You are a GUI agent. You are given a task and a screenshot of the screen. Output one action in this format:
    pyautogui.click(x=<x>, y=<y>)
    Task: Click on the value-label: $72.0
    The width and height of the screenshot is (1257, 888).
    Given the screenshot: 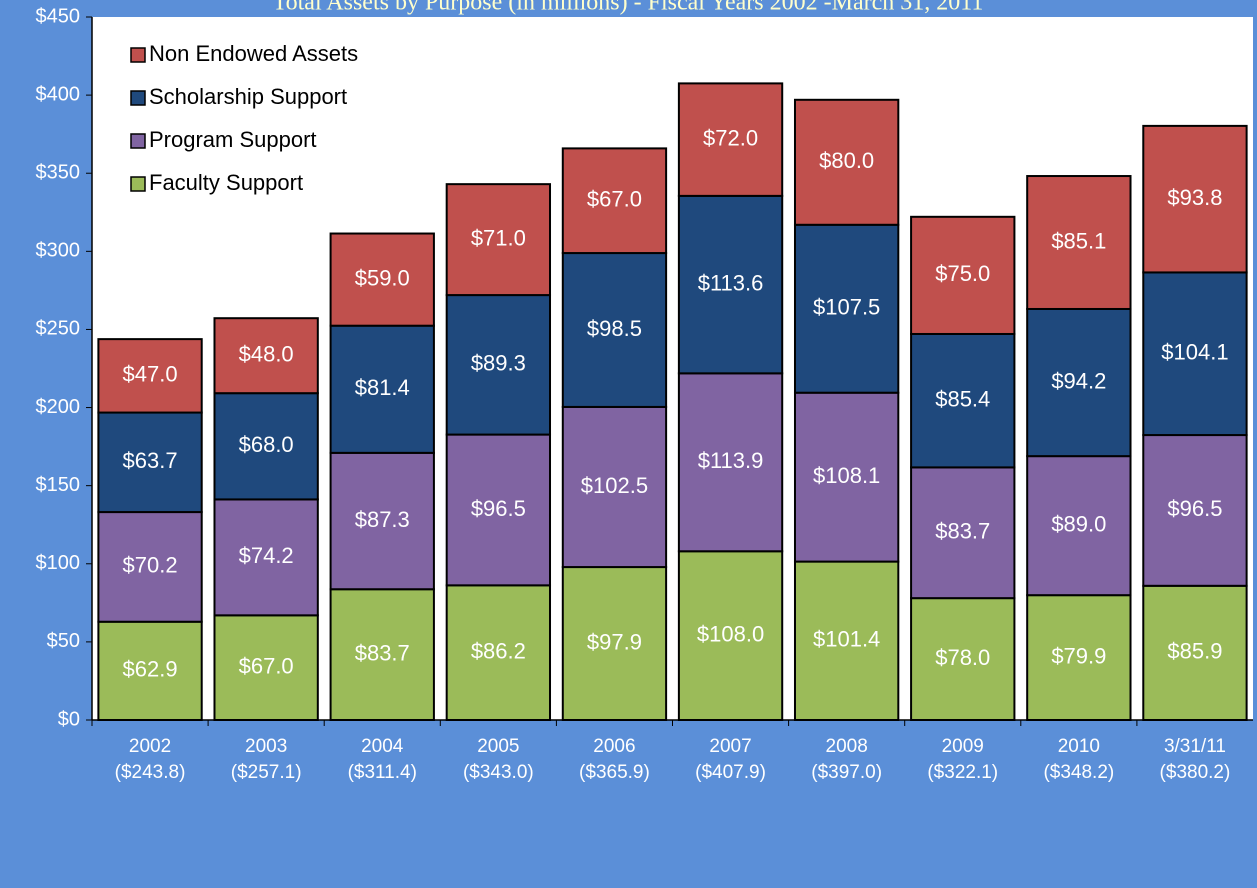 What is the action you would take?
    pyautogui.click(x=730, y=137)
    